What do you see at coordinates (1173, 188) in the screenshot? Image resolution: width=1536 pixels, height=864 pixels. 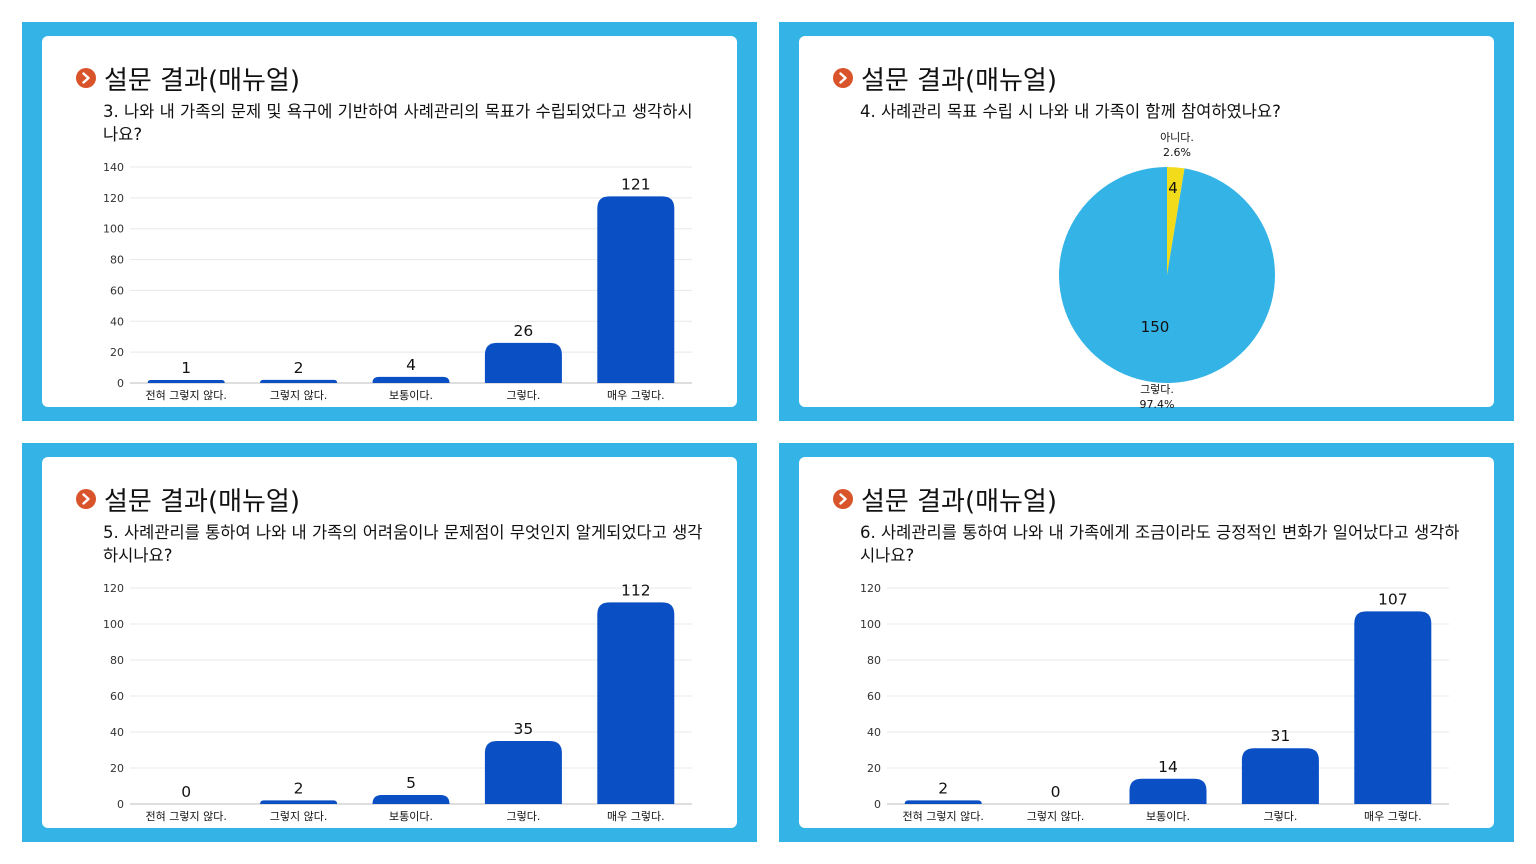 I see `slice-value-label: 4` at bounding box center [1173, 188].